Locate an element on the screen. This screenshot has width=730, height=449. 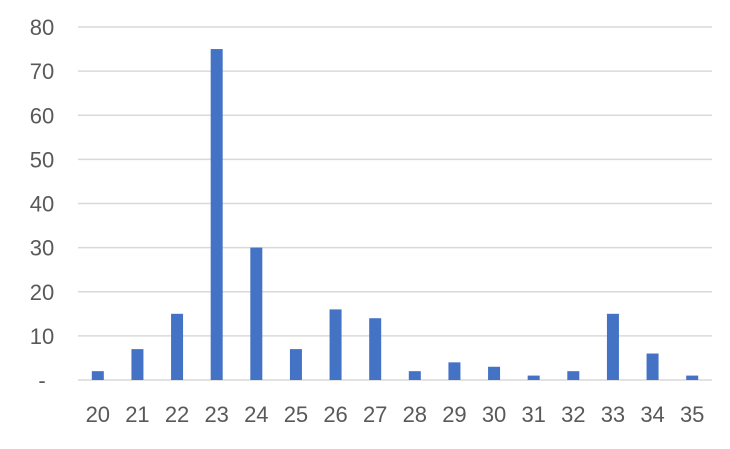
x-tick-label: 27 is located at coordinates (375, 414).